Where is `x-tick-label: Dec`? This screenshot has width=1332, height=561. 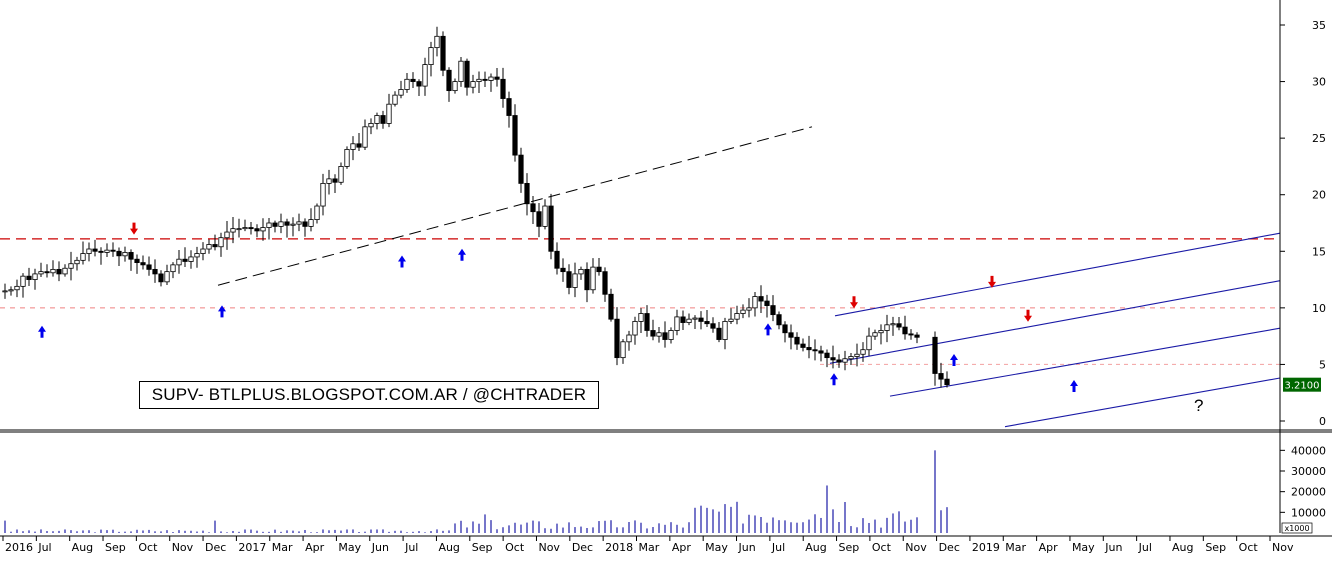 x-tick-label: Dec is located at coordinates (582, 547).